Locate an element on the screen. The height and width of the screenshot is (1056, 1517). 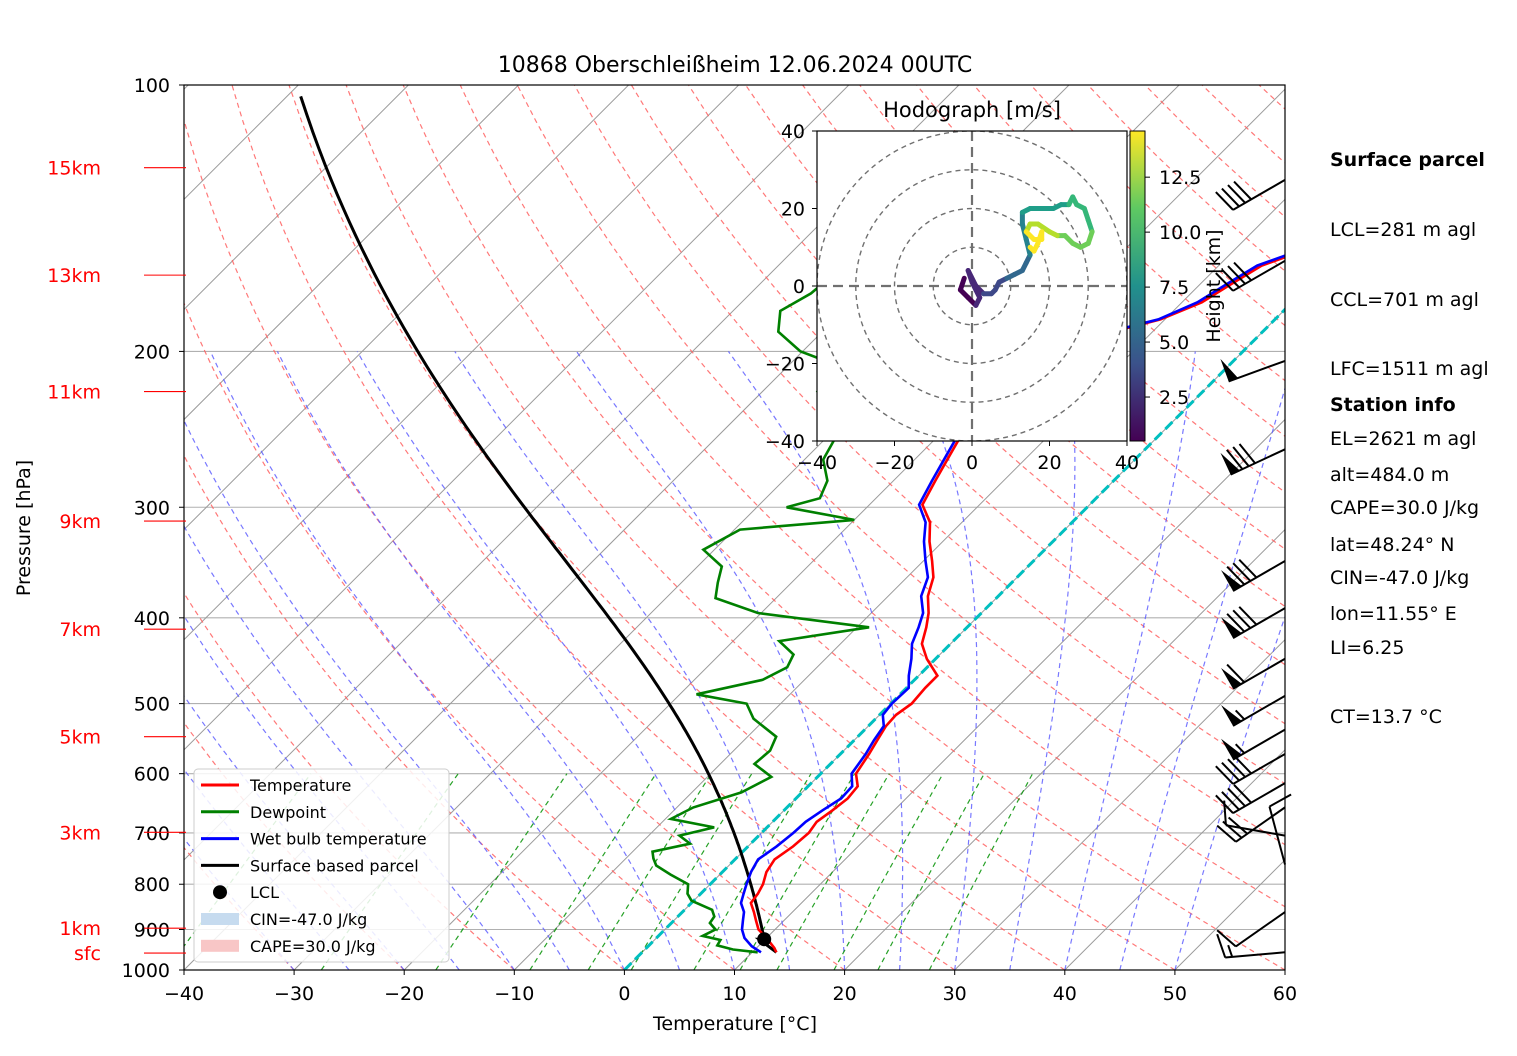
x-tick-label: −20 is located at coordinates (404, 994).